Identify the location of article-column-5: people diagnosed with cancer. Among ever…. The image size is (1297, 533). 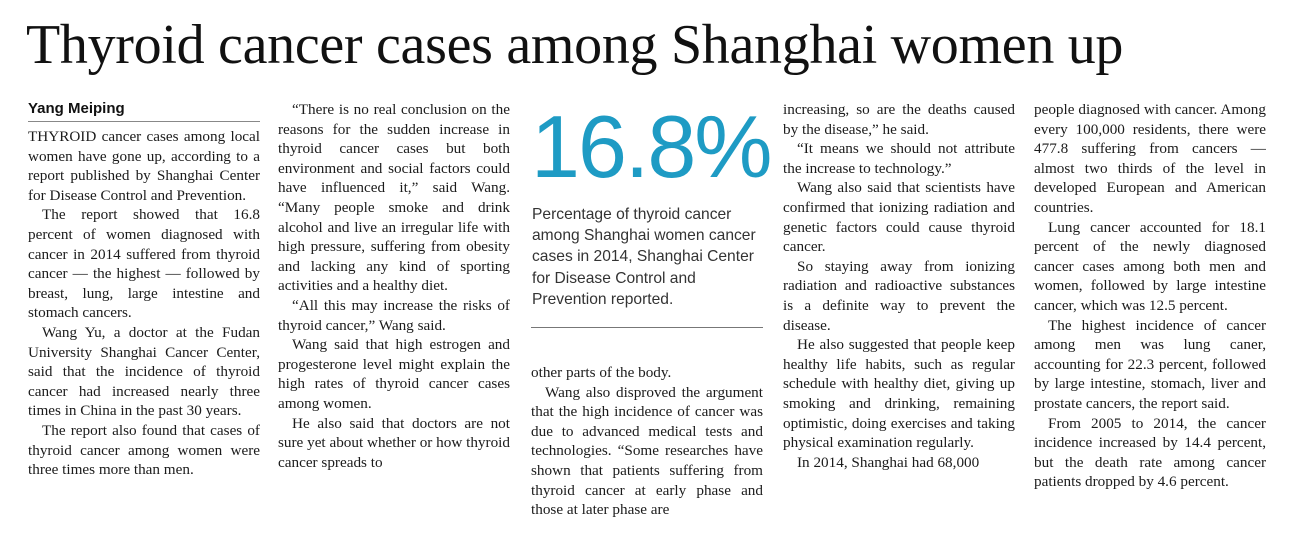
(1150, 316).